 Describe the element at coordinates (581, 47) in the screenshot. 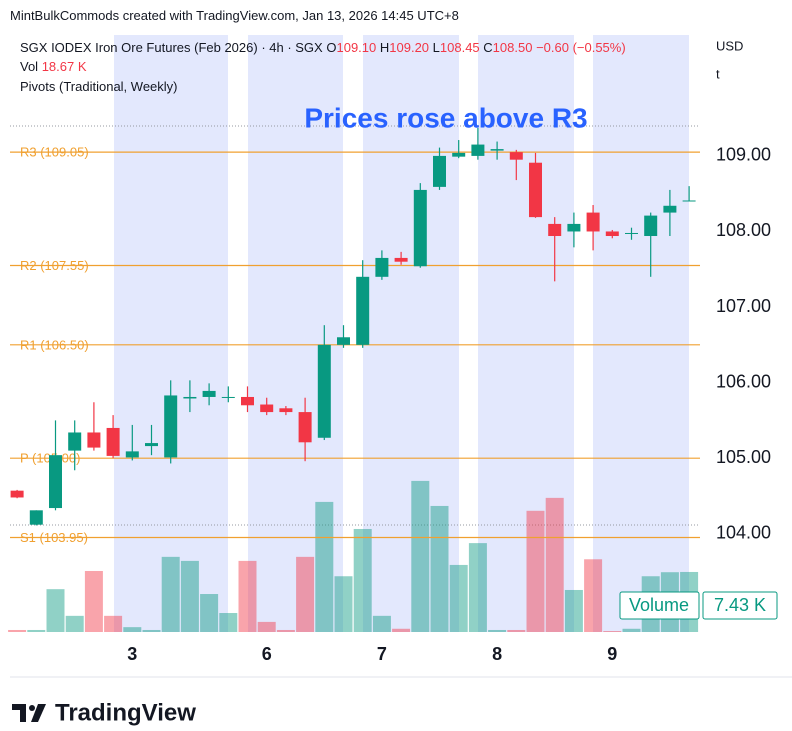

I see `change: −0.60 (−0.55%)` at that location.